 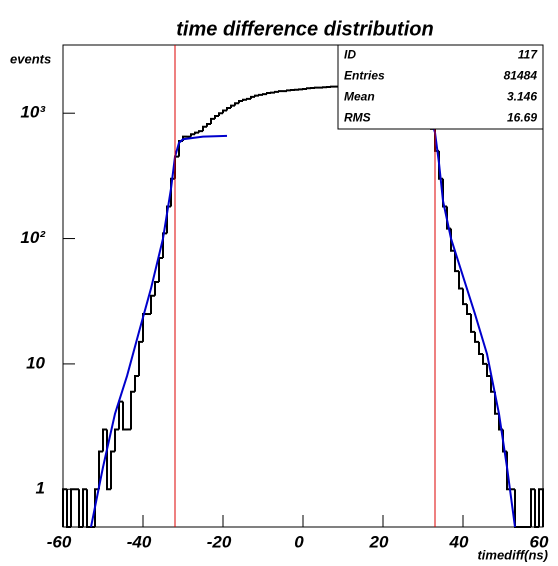 I want to click on y-tick-label: 10², so click(x=33, y=237).